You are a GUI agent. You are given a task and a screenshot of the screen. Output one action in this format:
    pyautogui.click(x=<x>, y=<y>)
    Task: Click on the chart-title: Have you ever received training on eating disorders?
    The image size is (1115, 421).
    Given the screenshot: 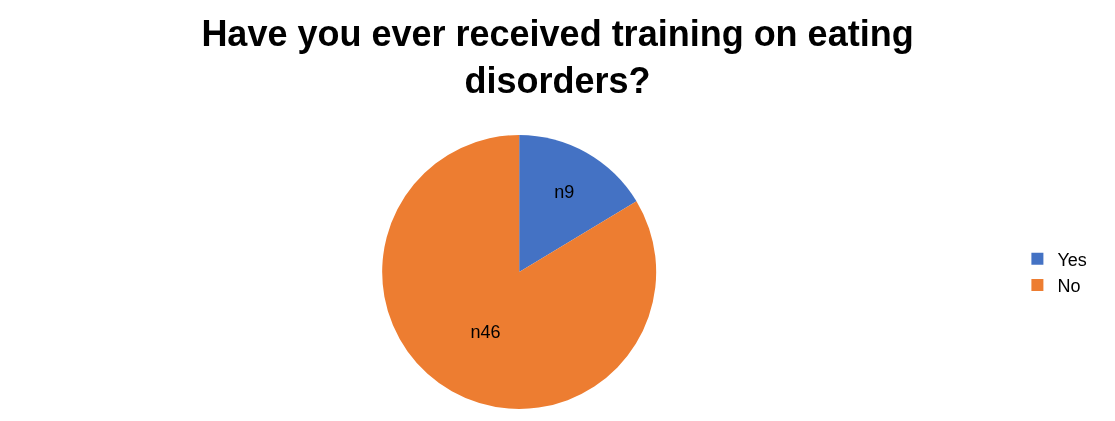 What is the action you would take?
    pyautogui.click(x=557, y=57)
    